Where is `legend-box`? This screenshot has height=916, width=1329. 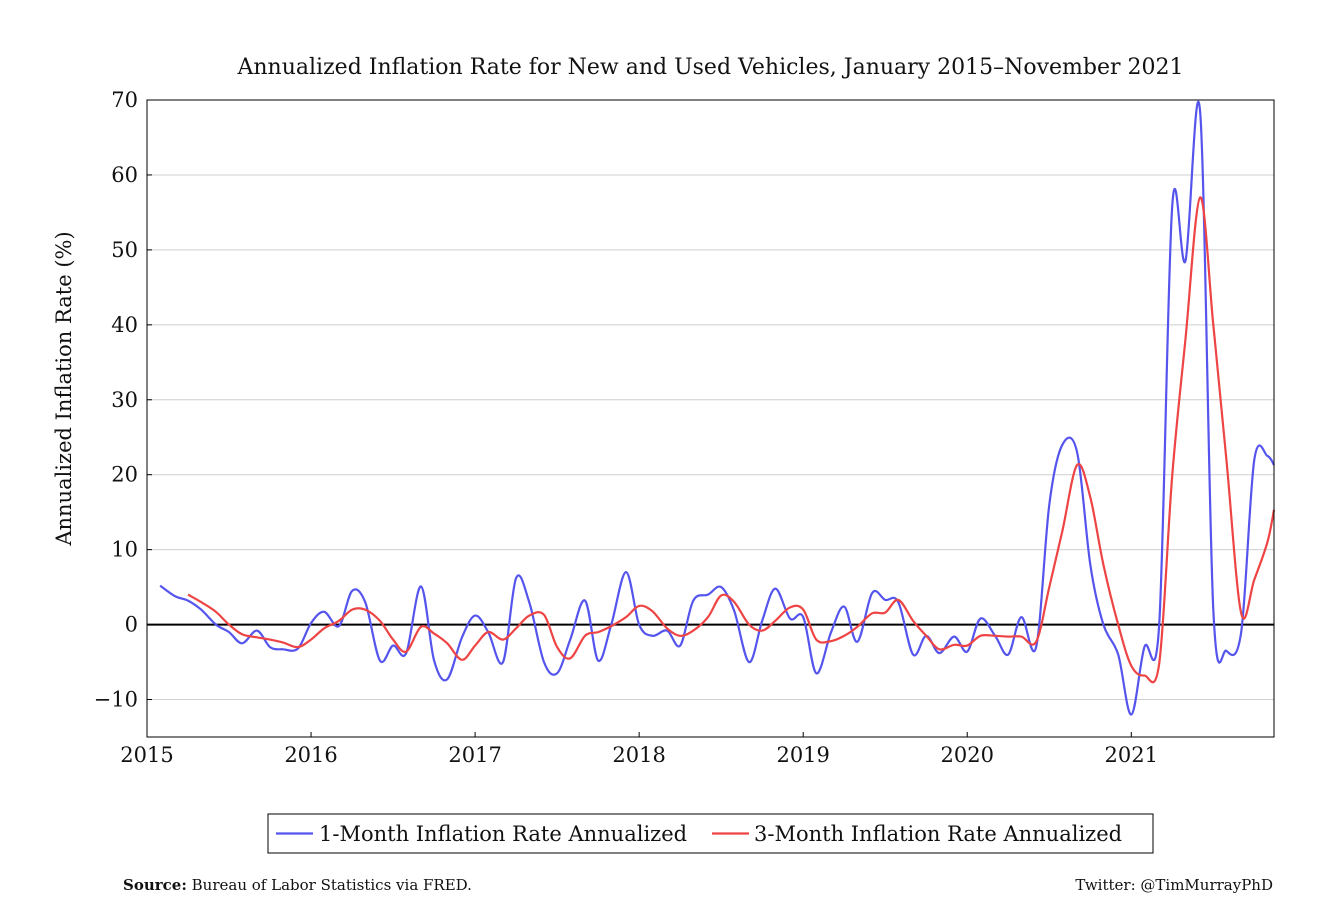
legend-box is located at coordinates (710, 833).